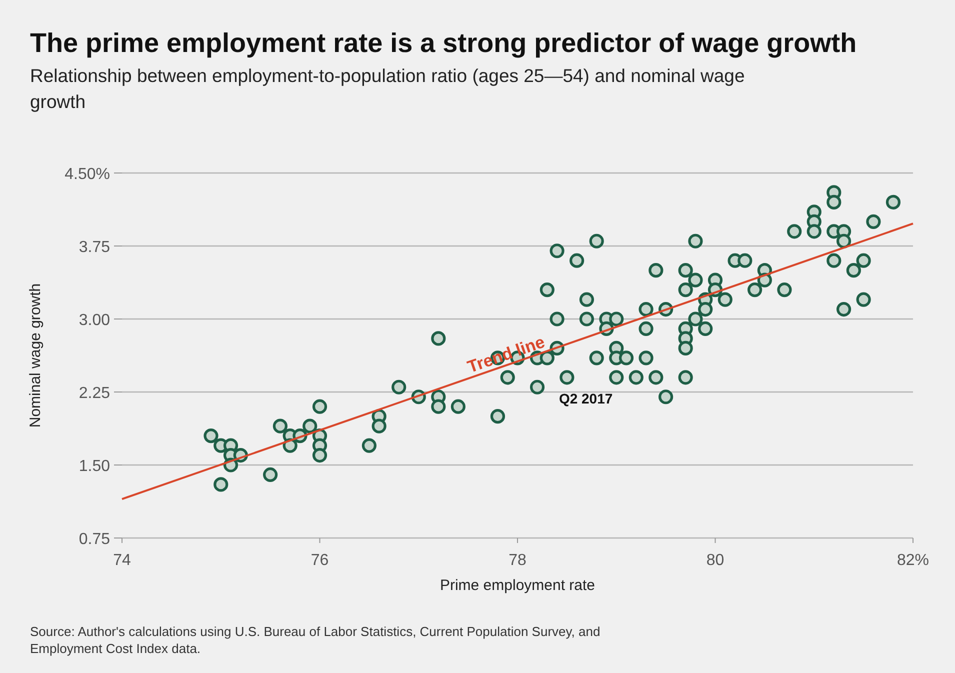 The height and width of the screenshot is (673, 955). I want to click on y-tick-label: 1.50, so click(94, 466).